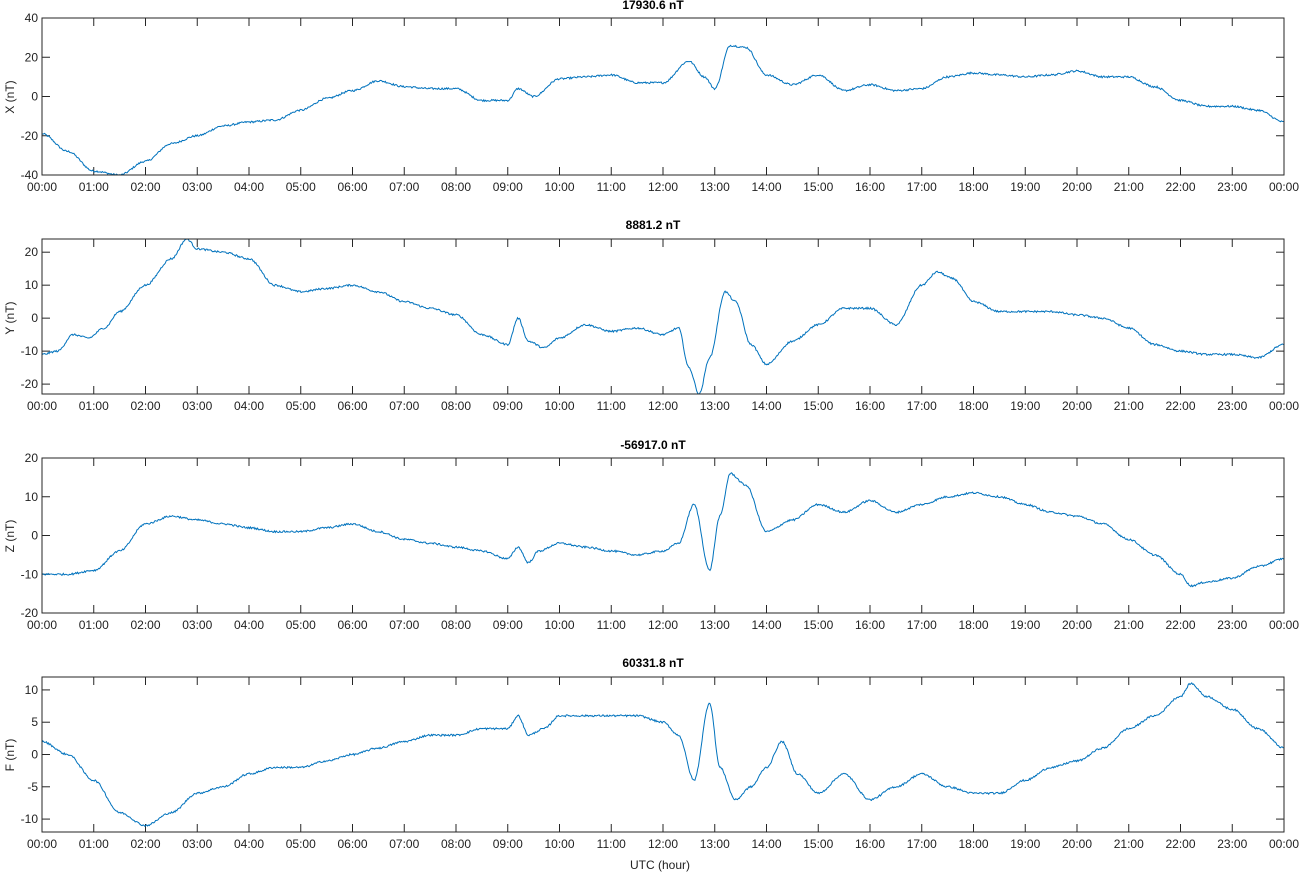 This screenshot has width=1307, height=872. I want to click on data-line, so click(663, 110).